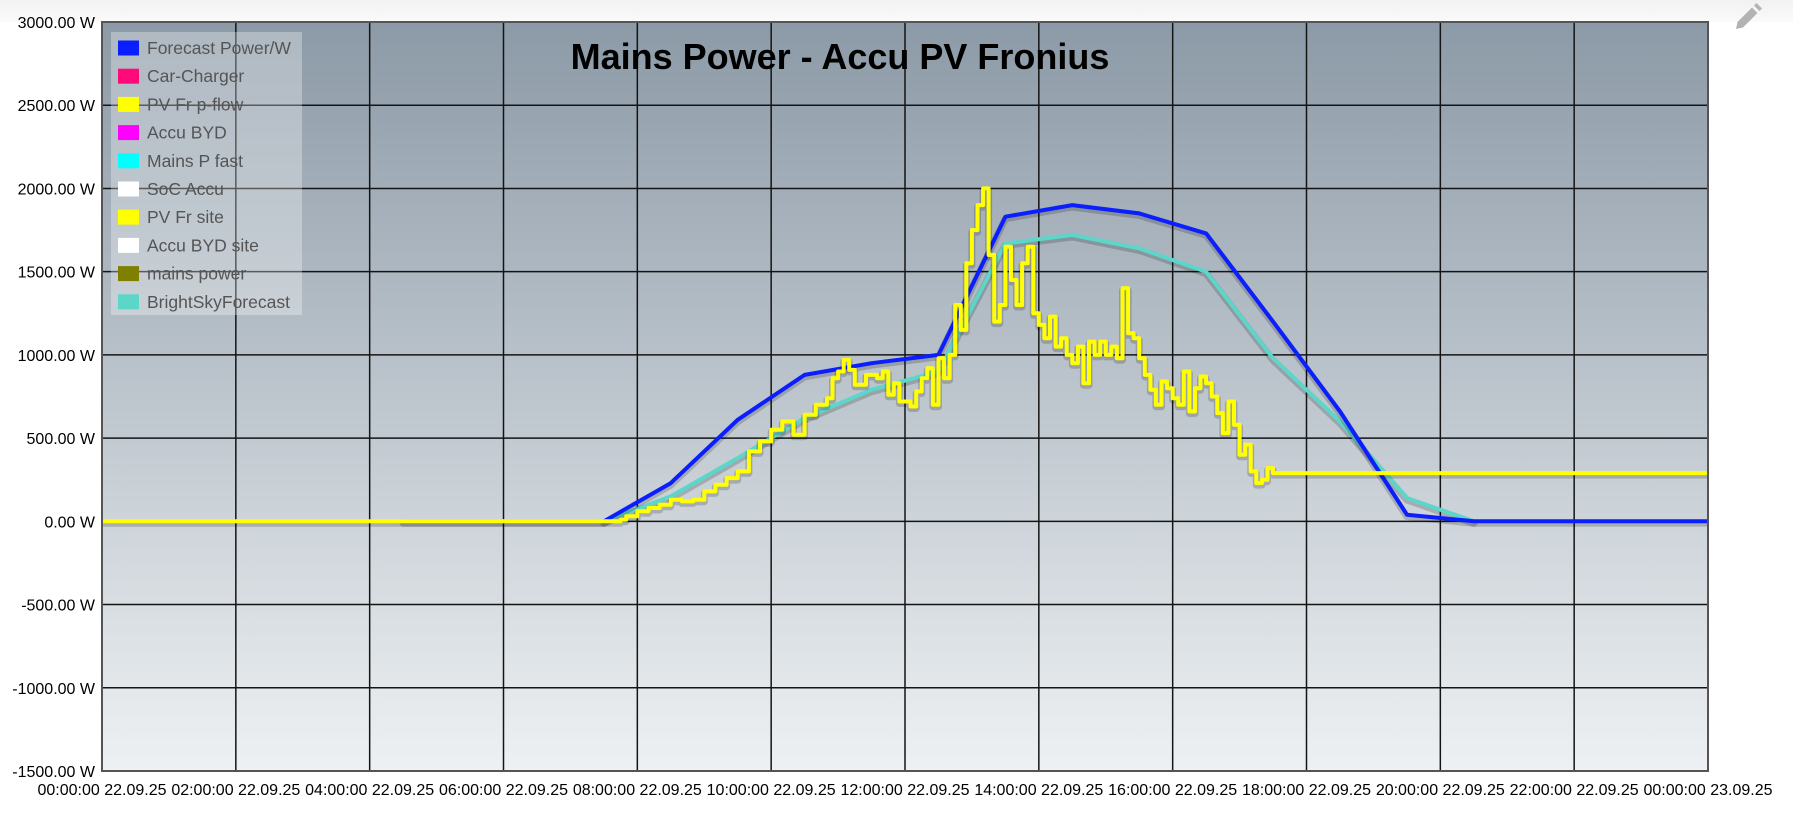 The height and width of the screenshot is (815, 1793). What do you see at coordinates (1306, 790) in the screenshot?
I see `x-tick-label: 18:00:00 22.09.25` at bounding box center [1306, 790].